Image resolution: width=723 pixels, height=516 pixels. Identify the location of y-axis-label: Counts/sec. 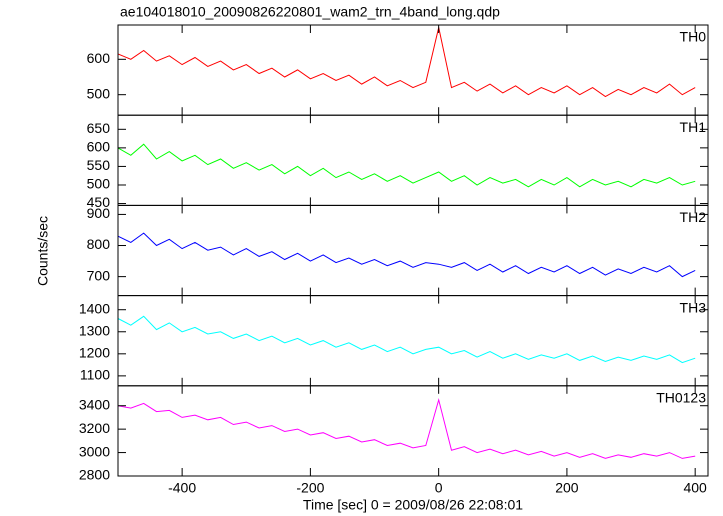
(43, 251).